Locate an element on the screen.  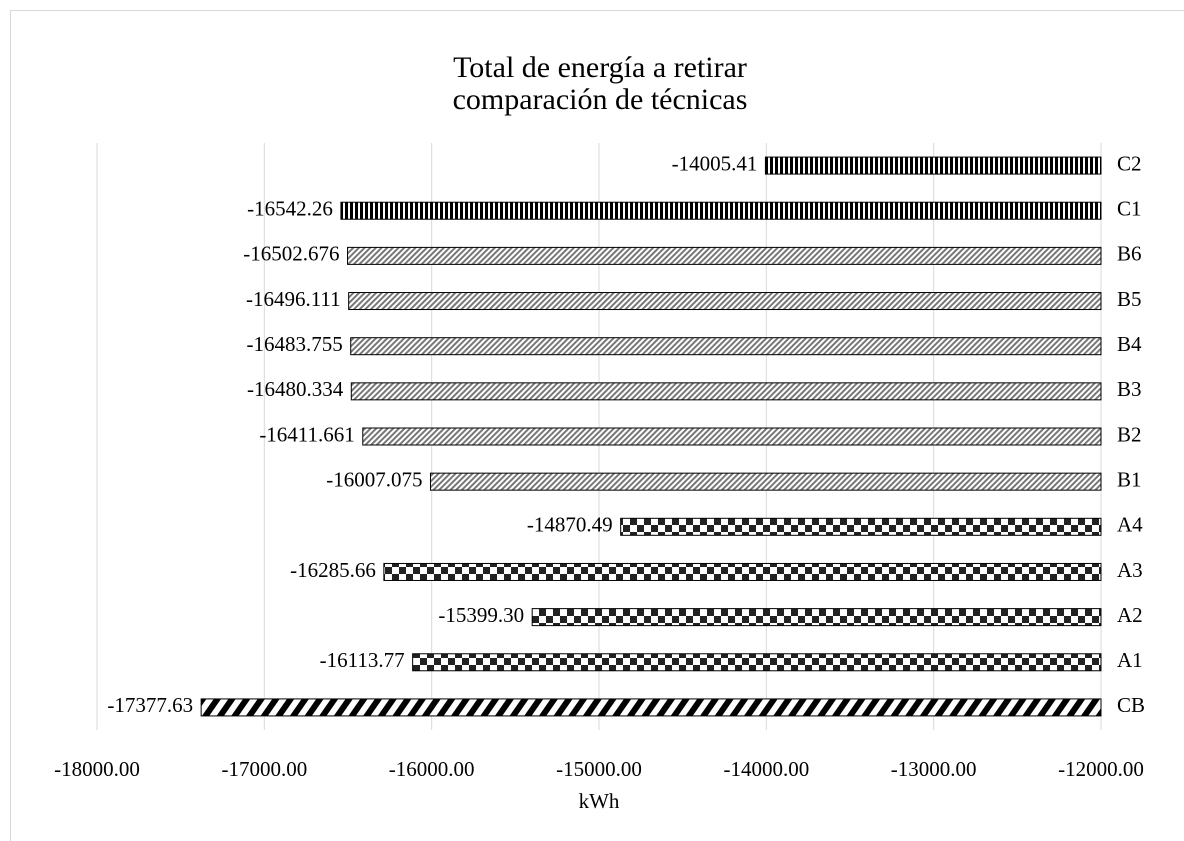
y-tick-label: B2 is located at coordinates (1129, 434).